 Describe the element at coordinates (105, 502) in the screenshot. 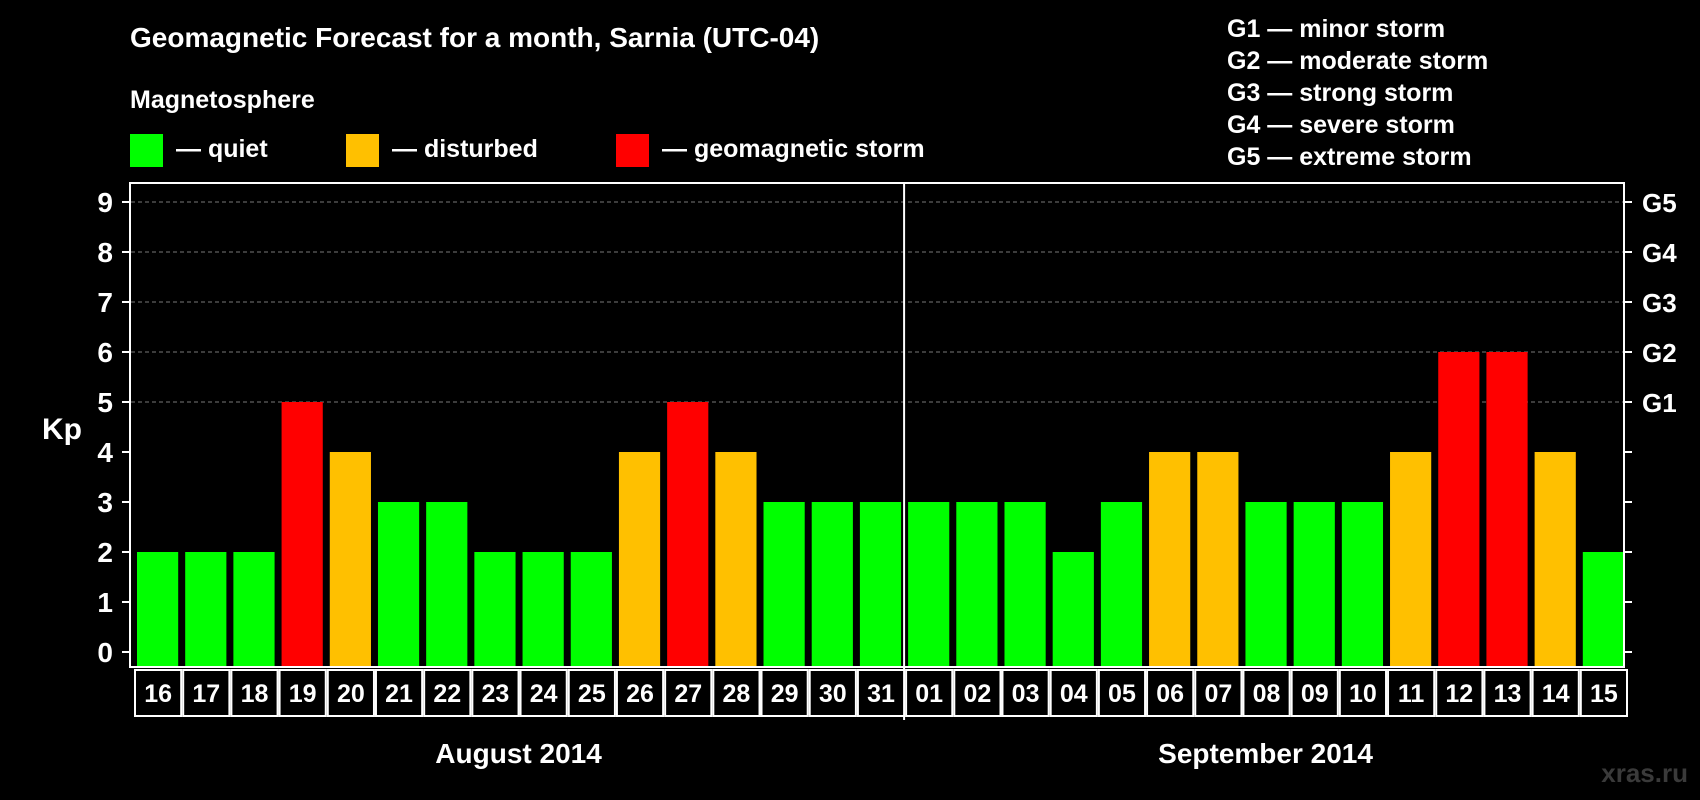

I see `y-tick-label: 3` at that location.